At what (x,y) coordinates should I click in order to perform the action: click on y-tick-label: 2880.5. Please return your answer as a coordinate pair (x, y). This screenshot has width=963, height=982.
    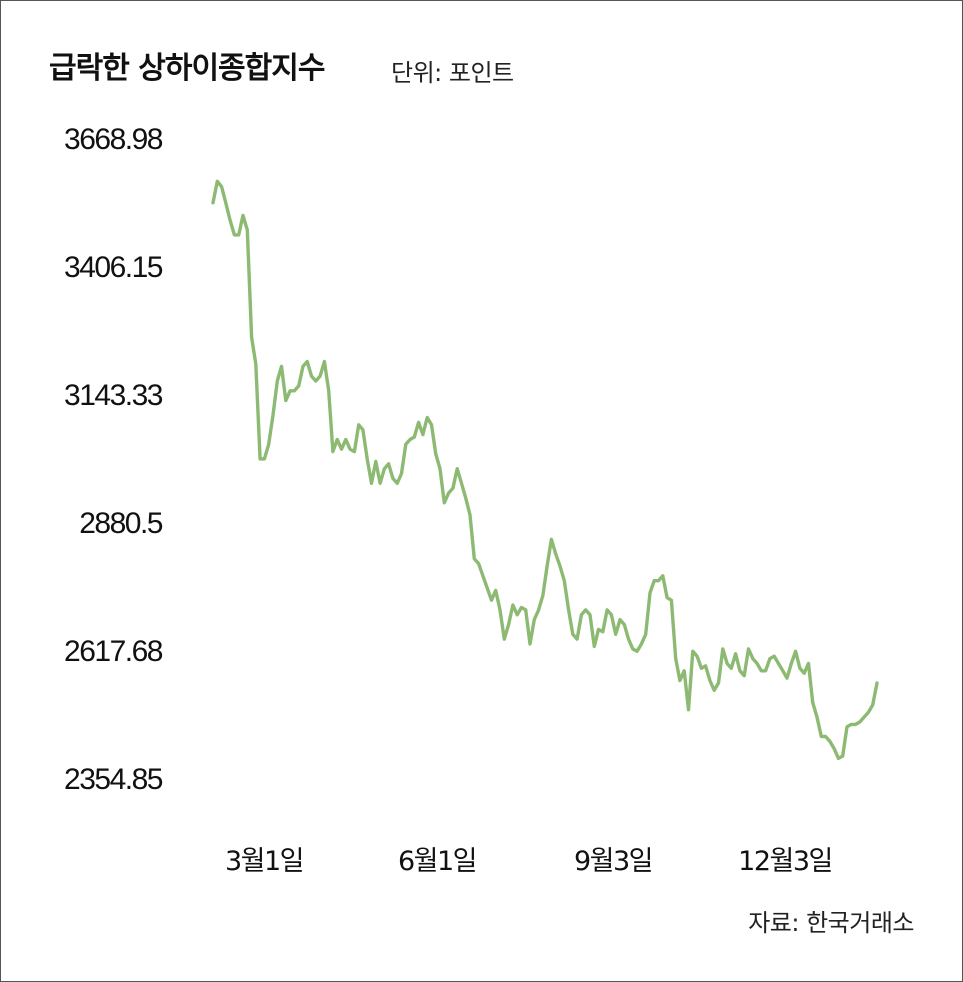
    Looking at the image, I should click on (121, 523).